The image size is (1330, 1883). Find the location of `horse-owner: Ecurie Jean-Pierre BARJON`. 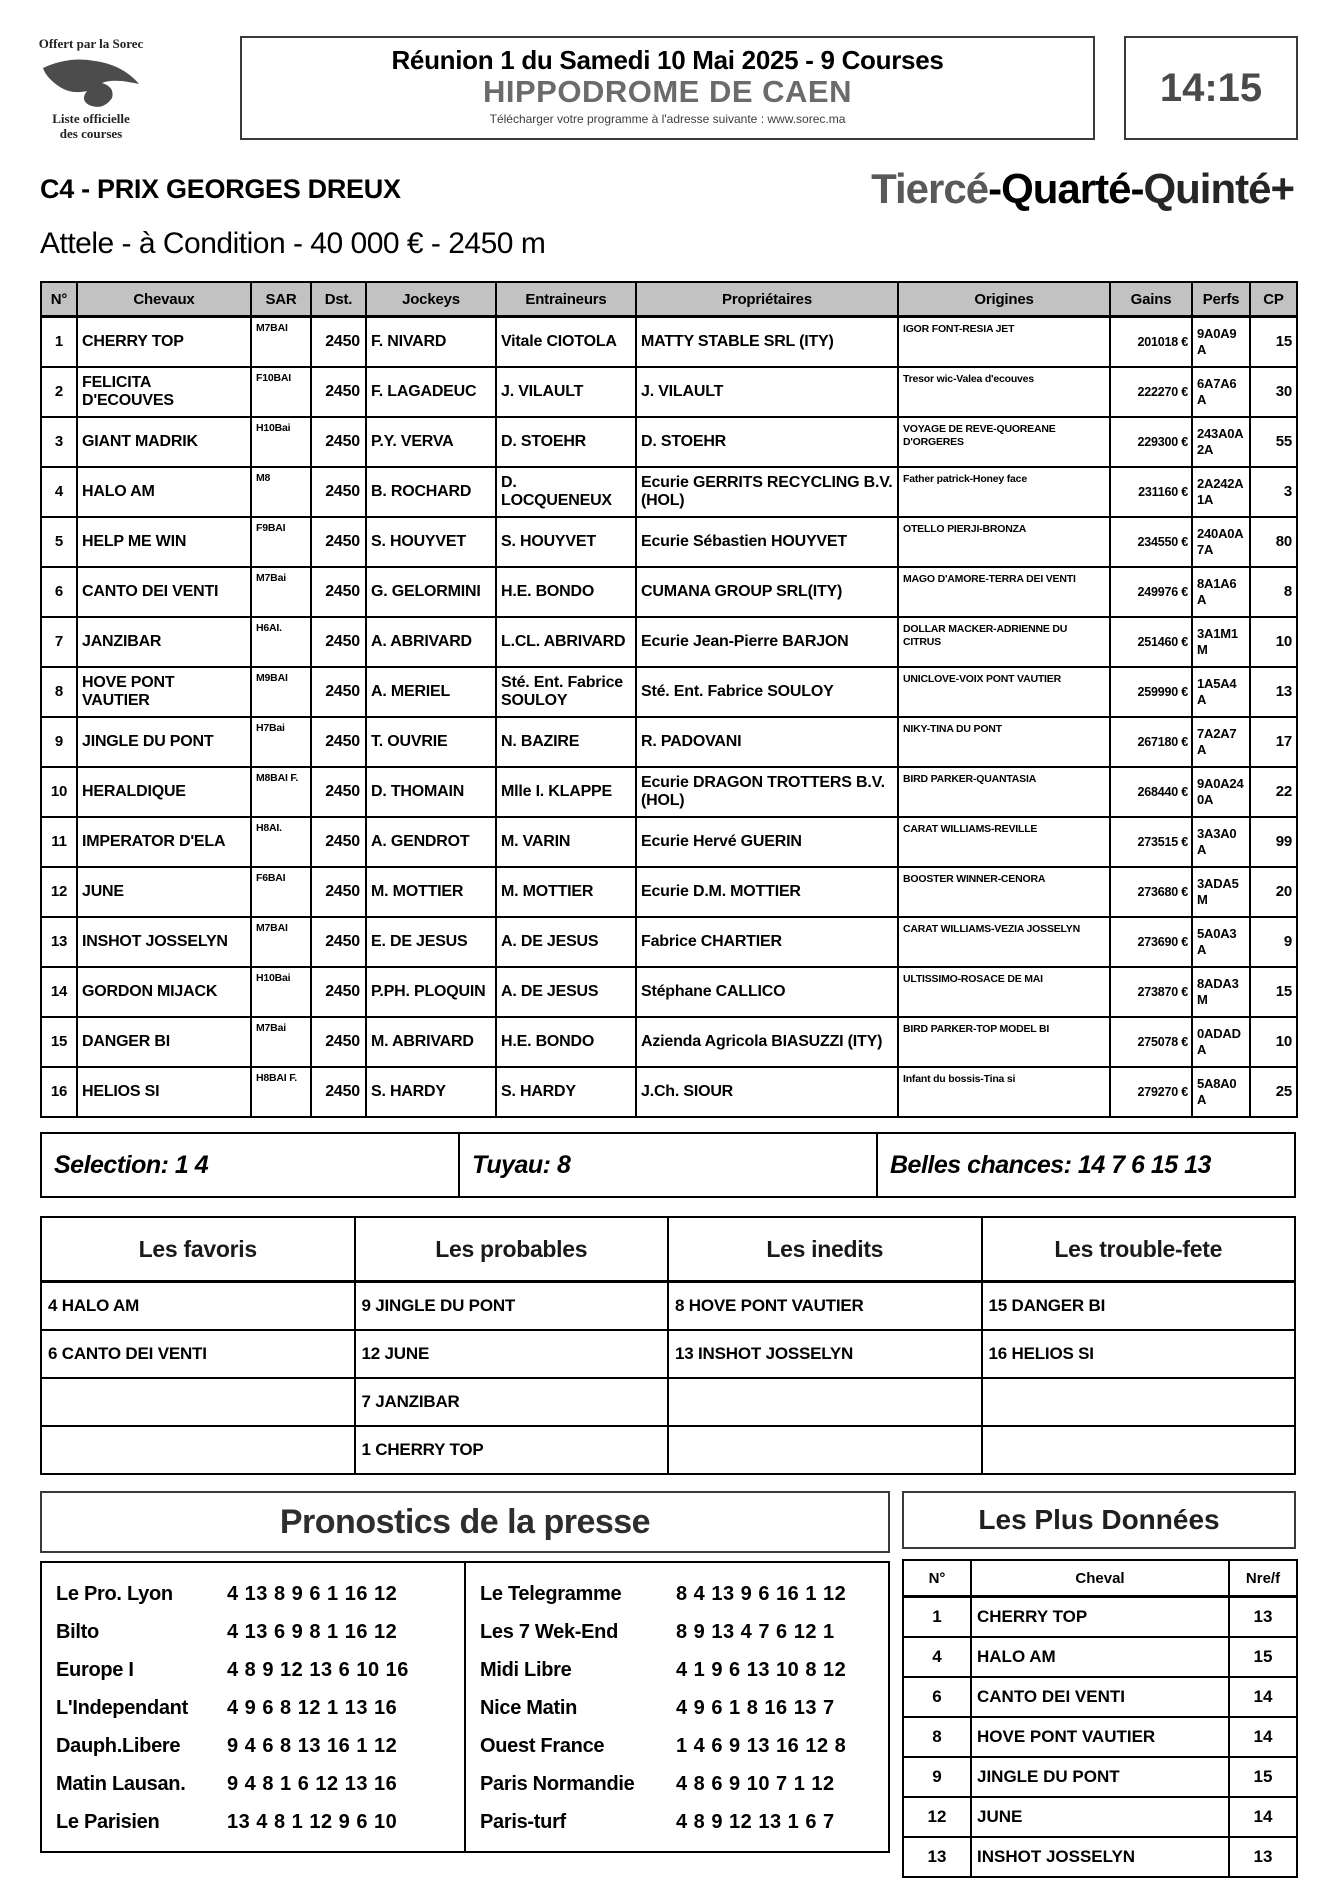

horse-owner: Ecurie Jean-Pierre BARJON is located at coordinates (767, 642).